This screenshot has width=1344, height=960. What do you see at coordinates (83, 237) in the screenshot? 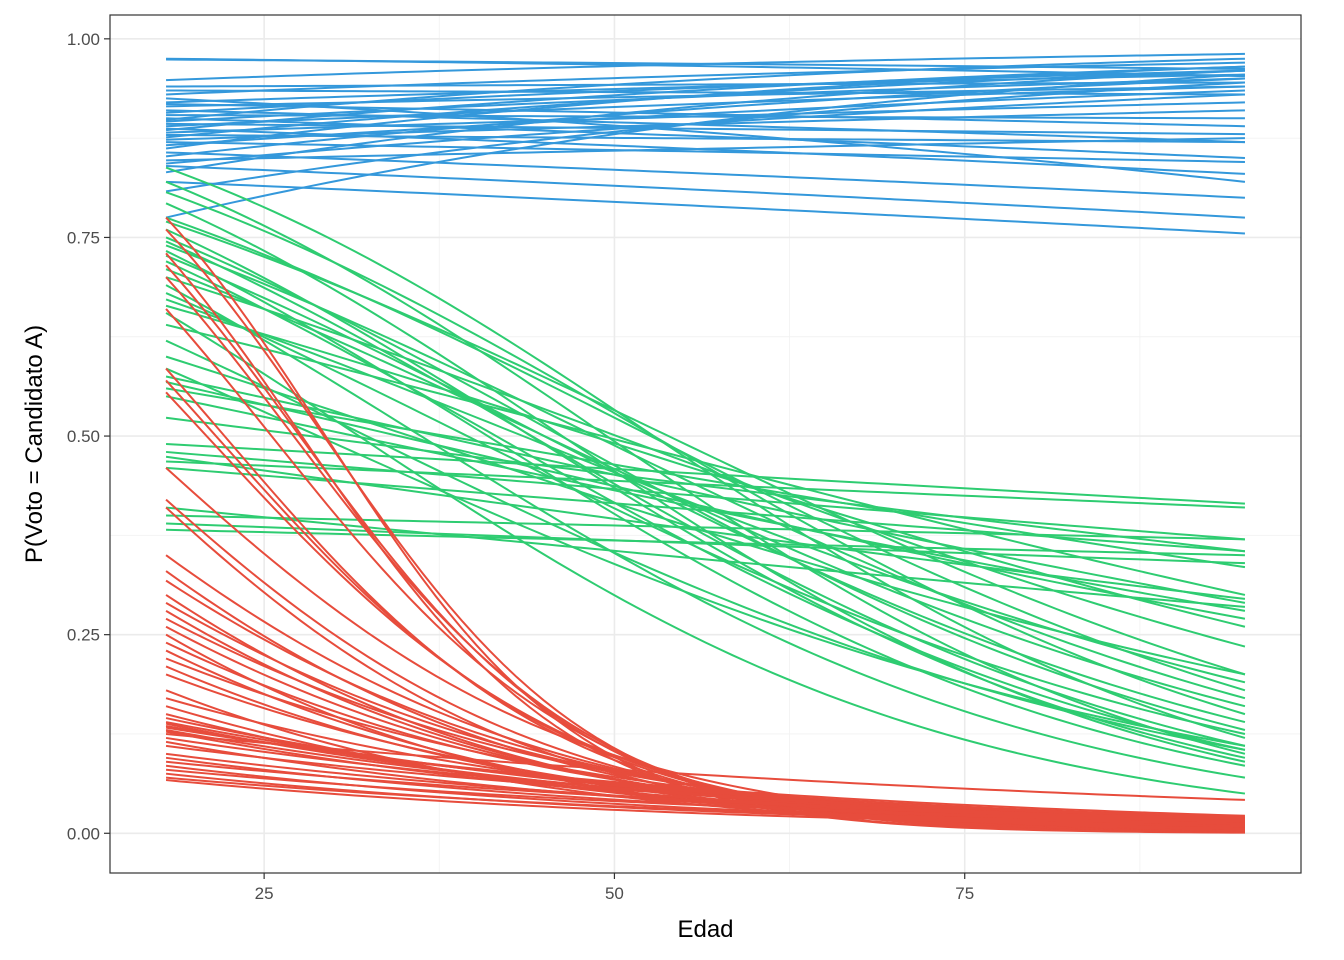
I see `y-tick-label: 0.75` at bounding box center [83, 237].